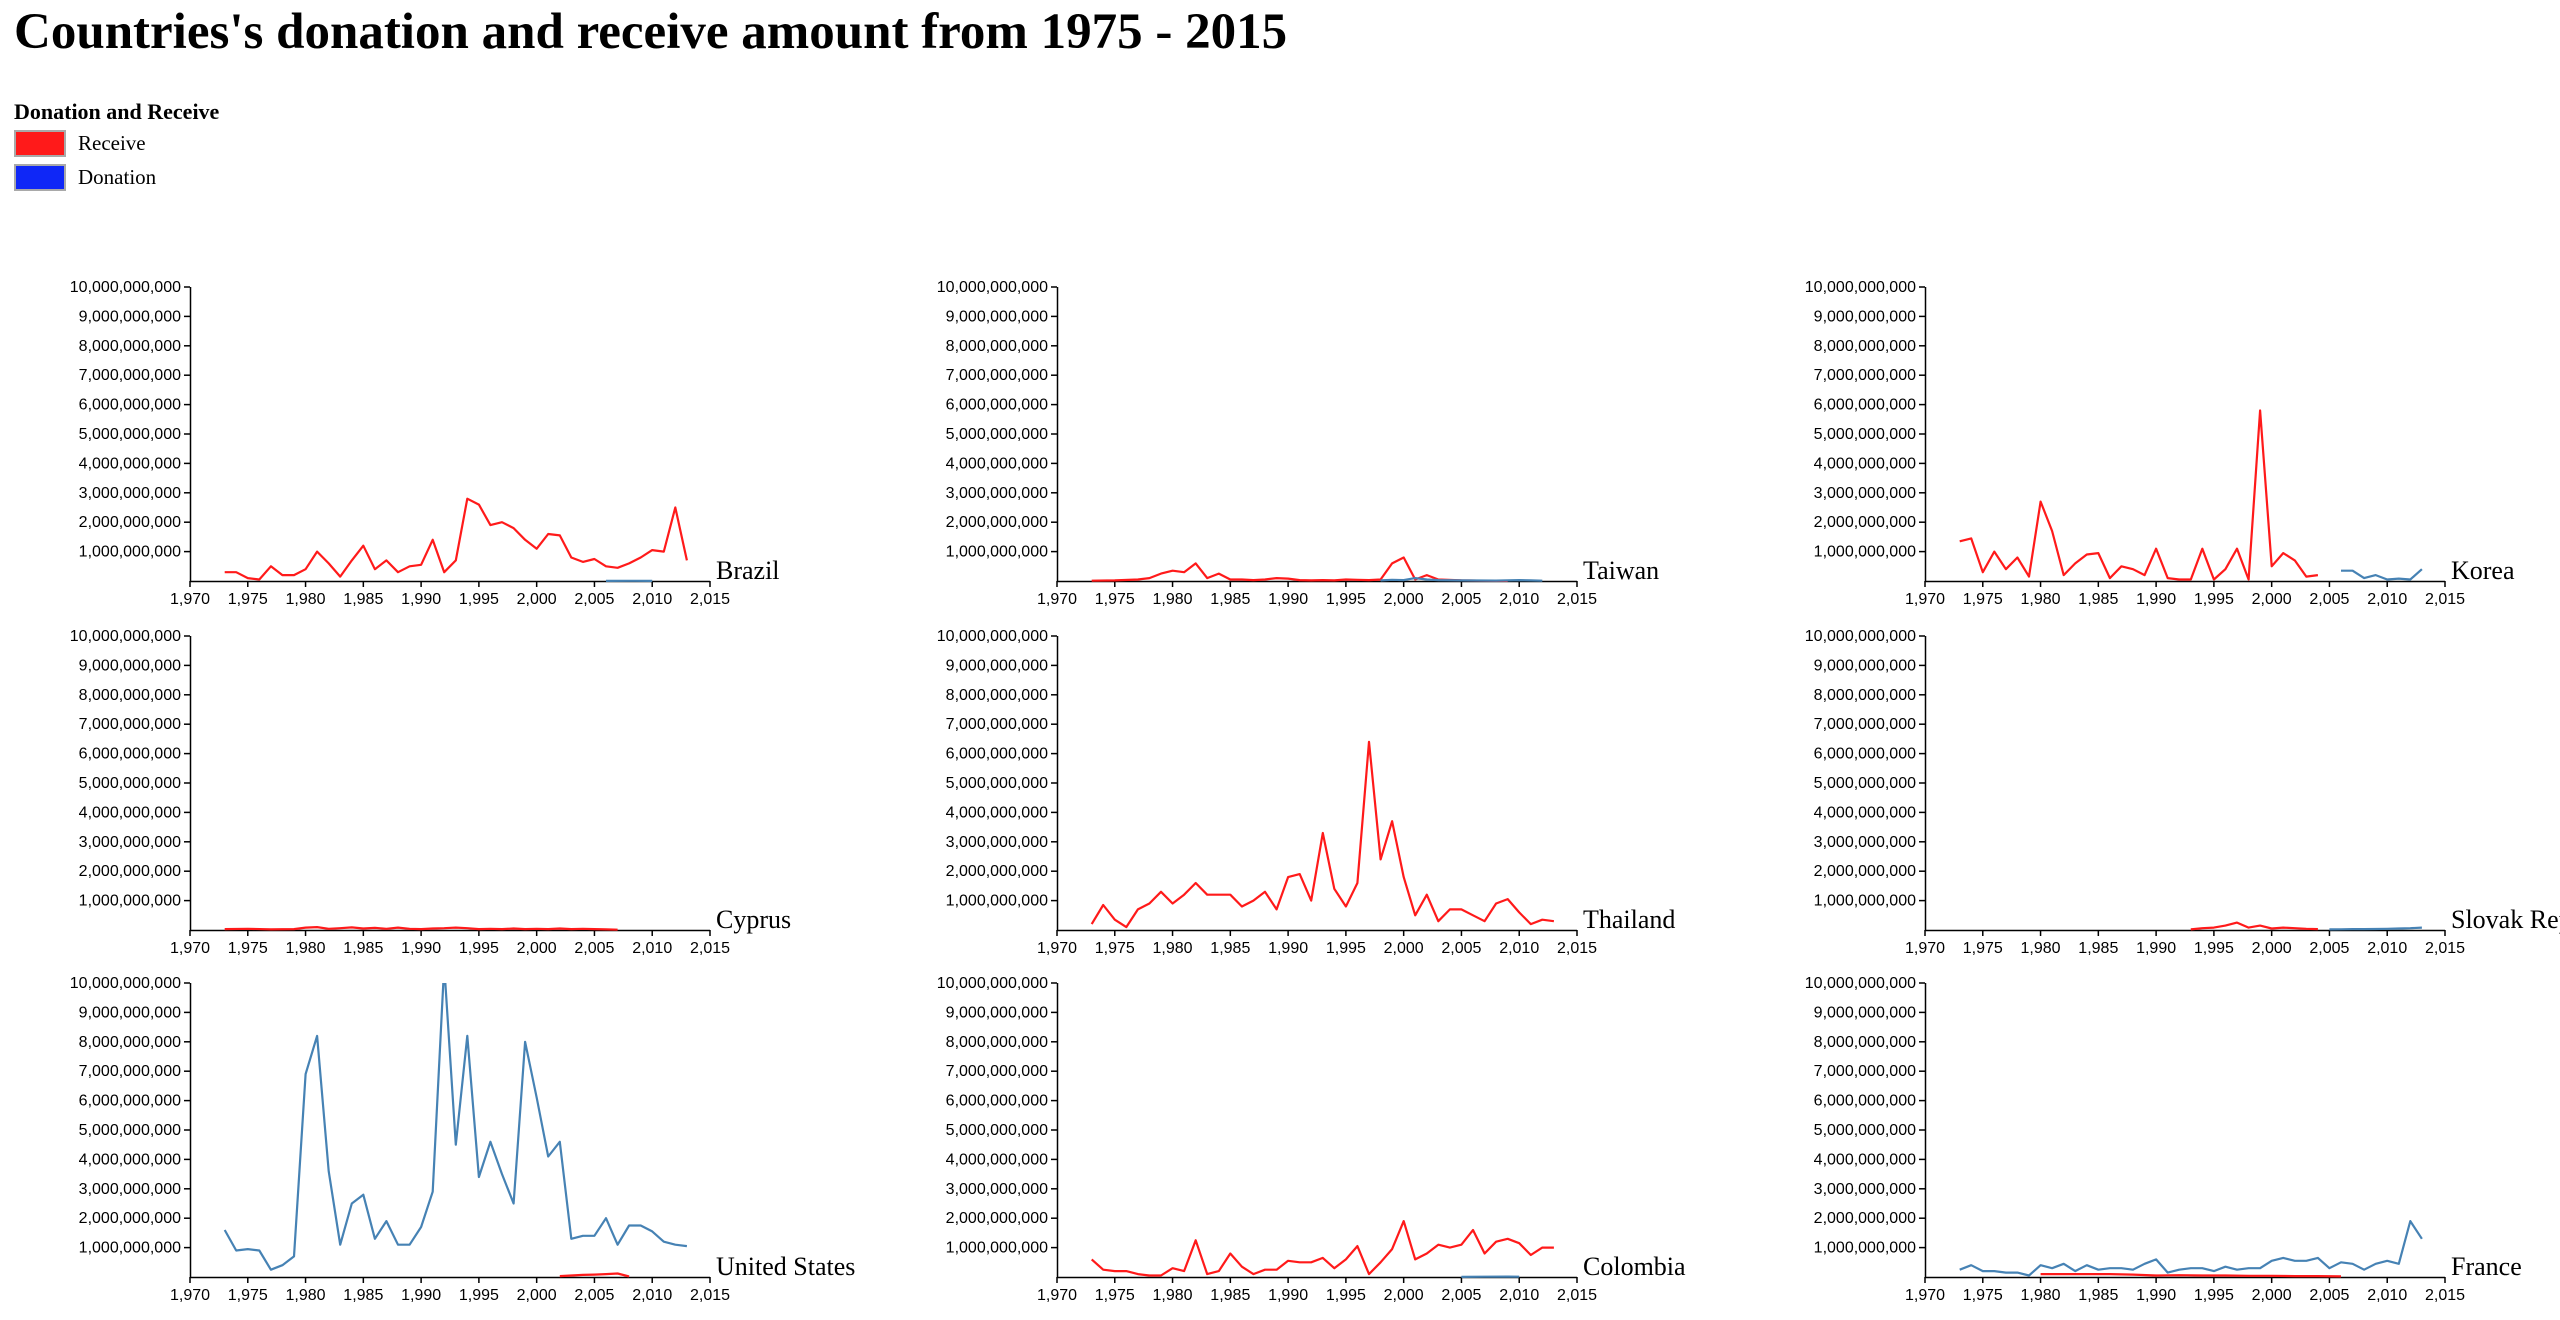 The height and width of the screenshot is (1320, 2560). What do you see at coordinates (1299, 569) in the screenshot?
I see `receive-line-taiwan` at bounding box center [1299, 569].